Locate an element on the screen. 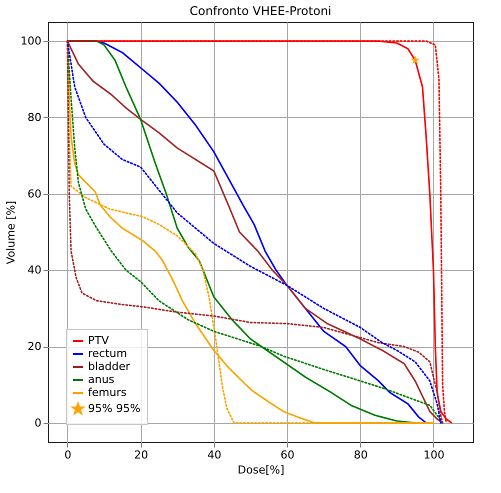 This screenshot has width=501, height=493. y-tick-label: 80 is located at coordinates (35, 117).